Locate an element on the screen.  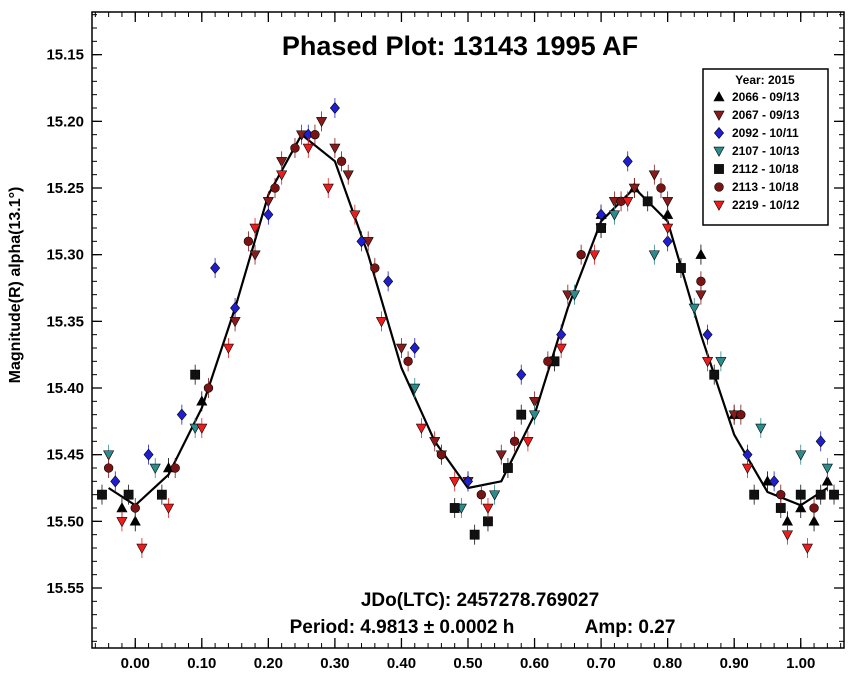
legend-title: Year: 2015 is located at coordinates (765, 80).